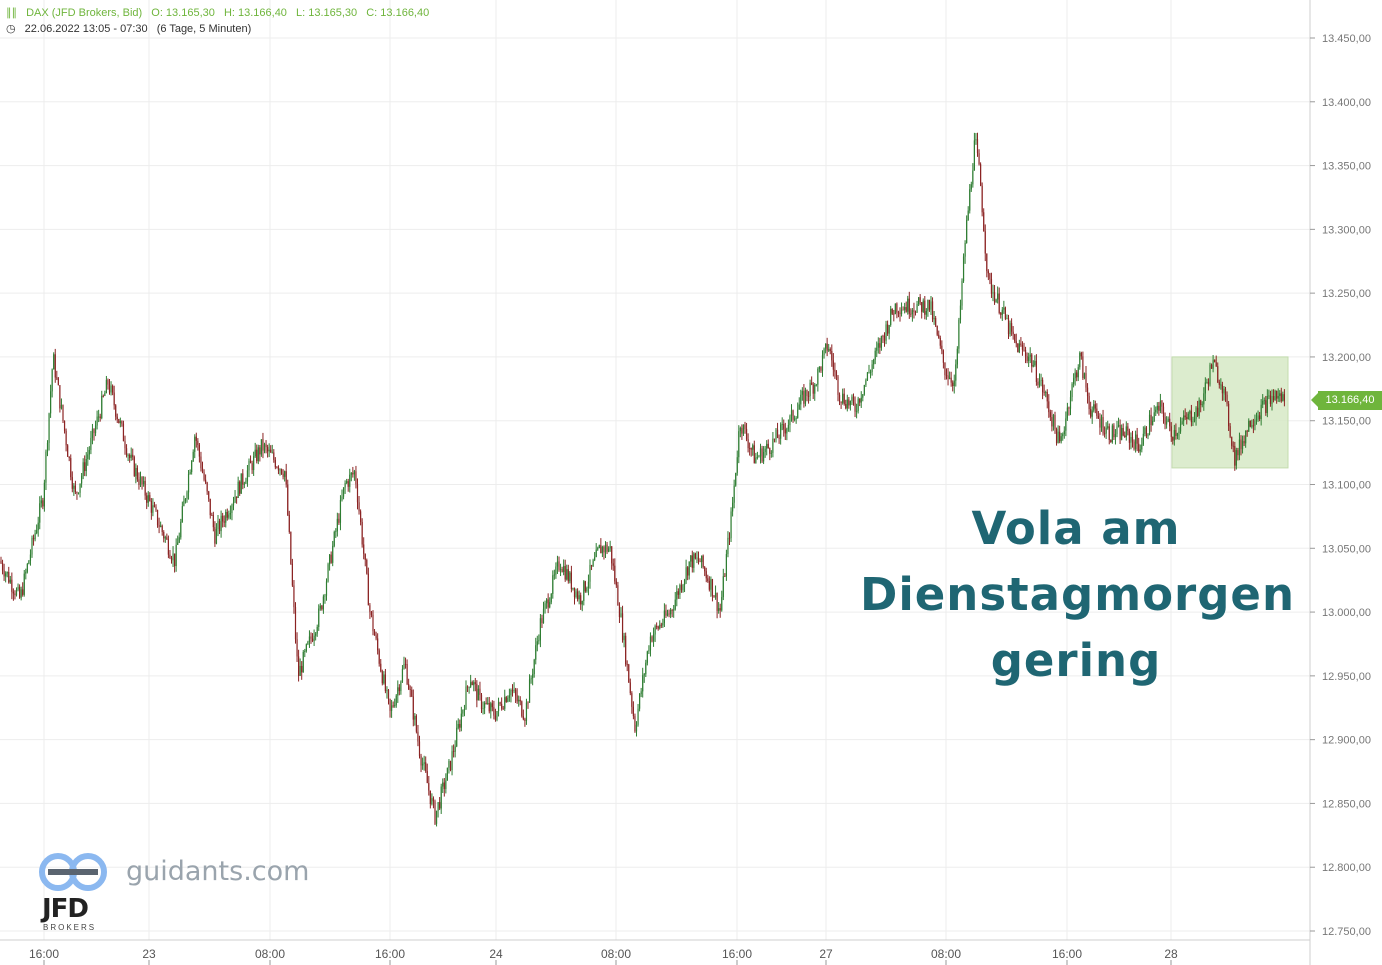 This screenshot has width=1382, height=965. What do you see at coordinates (84, 13) in the screenshot?
I see `instrument-name: DAX (JFD Brokers, Bid)` at bounding box center [84, 13].